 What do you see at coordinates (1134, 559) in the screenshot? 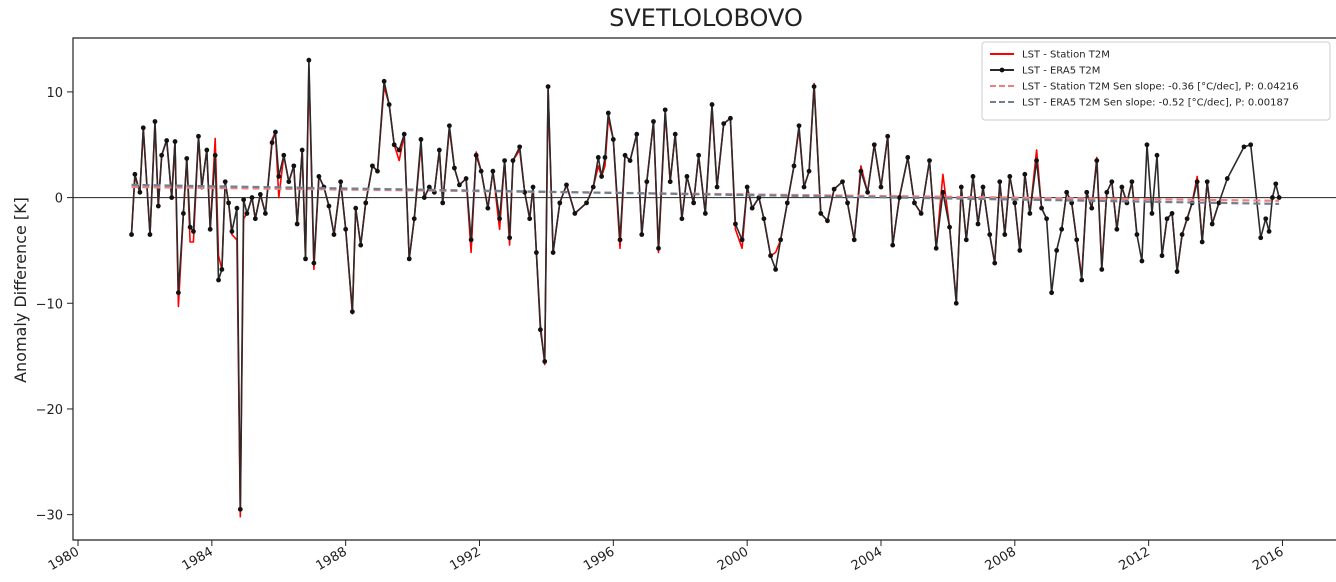
I see `x-tick-label: 2012` at bounding box center [1134, 559].